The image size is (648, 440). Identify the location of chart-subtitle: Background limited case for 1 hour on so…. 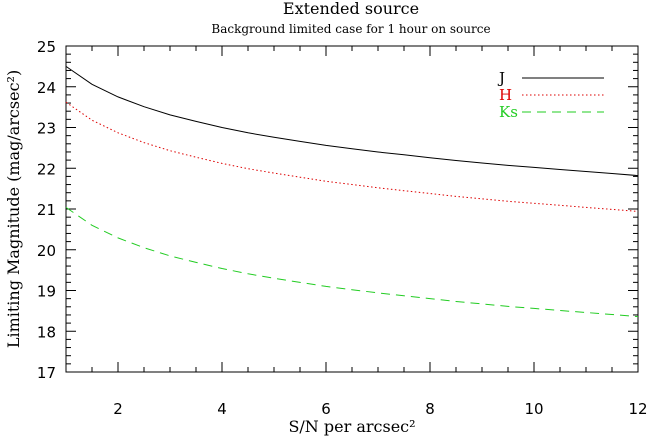
(350, 29).